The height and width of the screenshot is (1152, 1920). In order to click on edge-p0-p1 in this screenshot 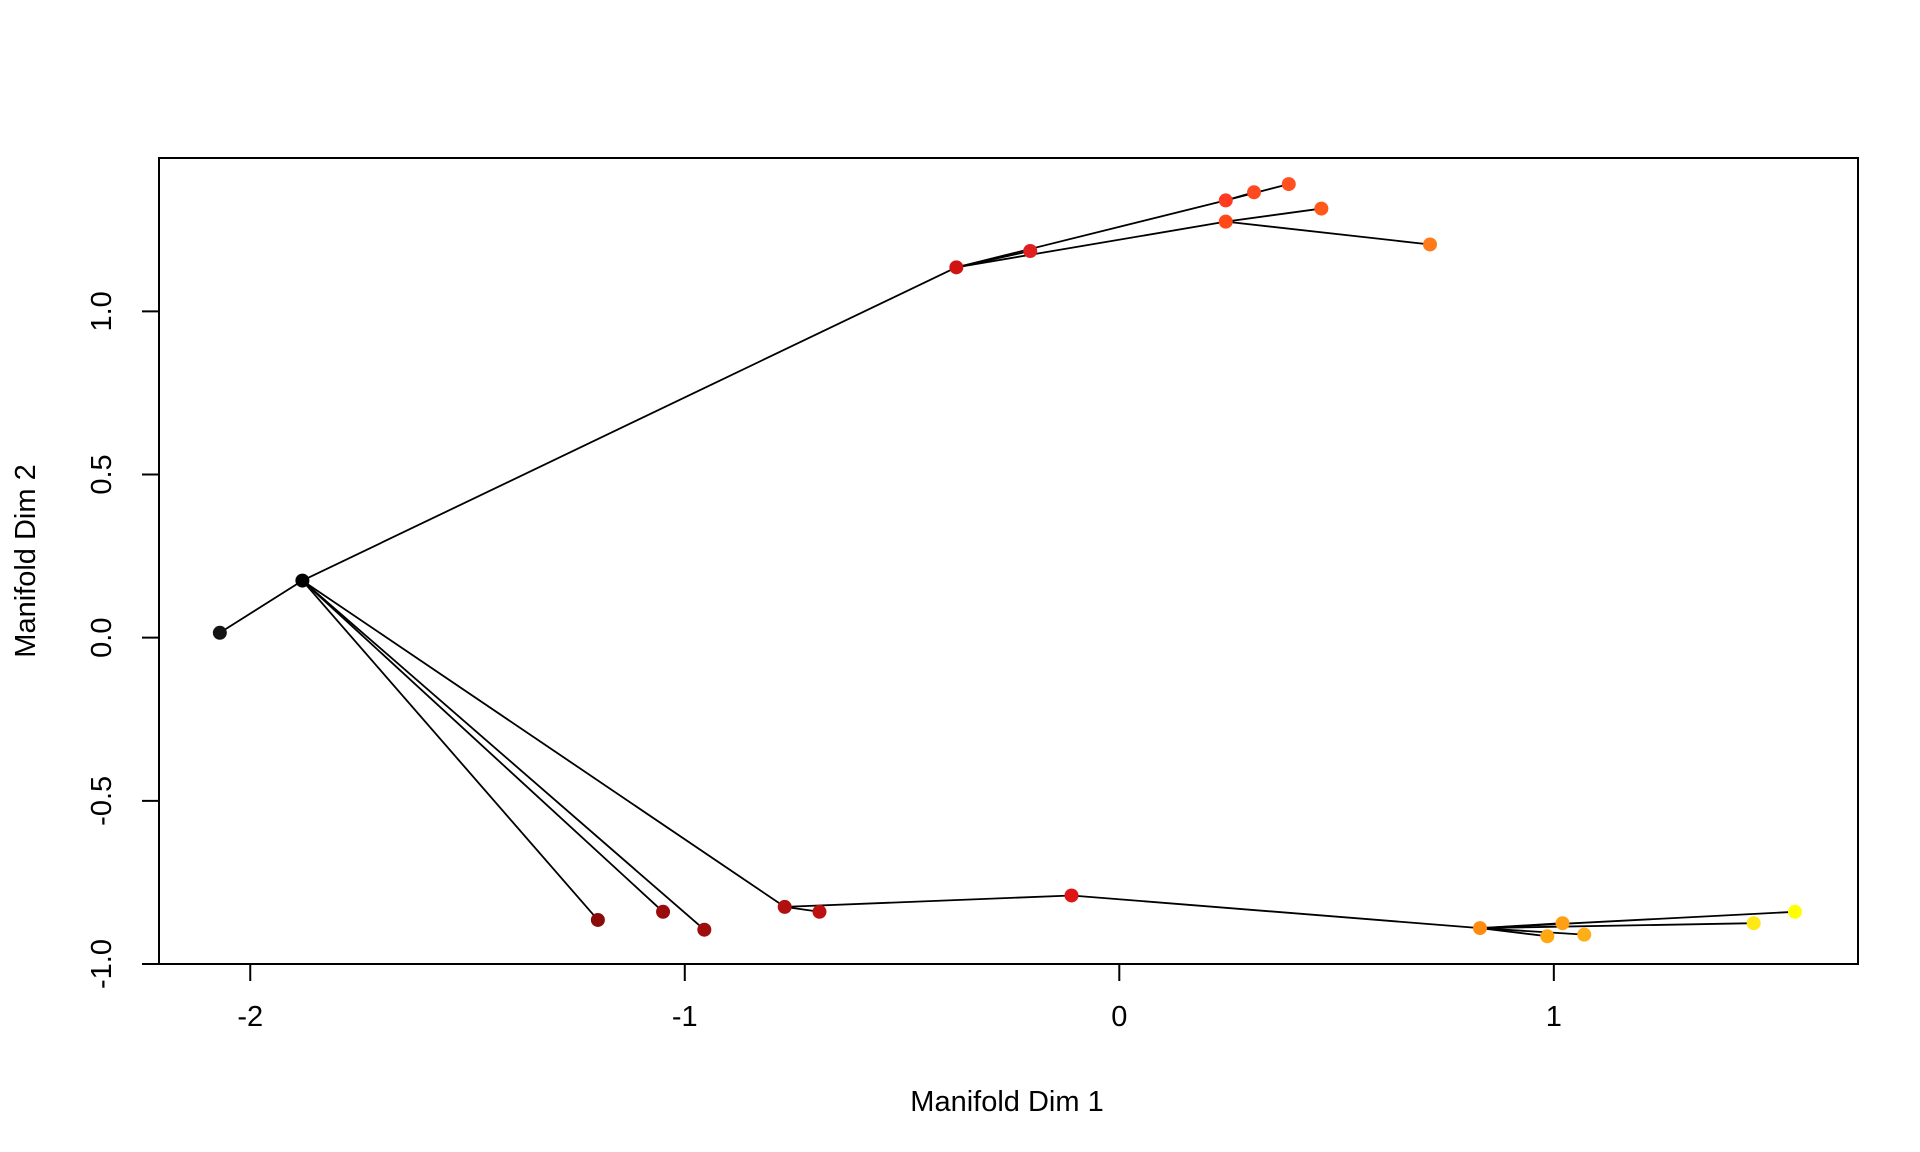, I will do `click(261, 606)`.